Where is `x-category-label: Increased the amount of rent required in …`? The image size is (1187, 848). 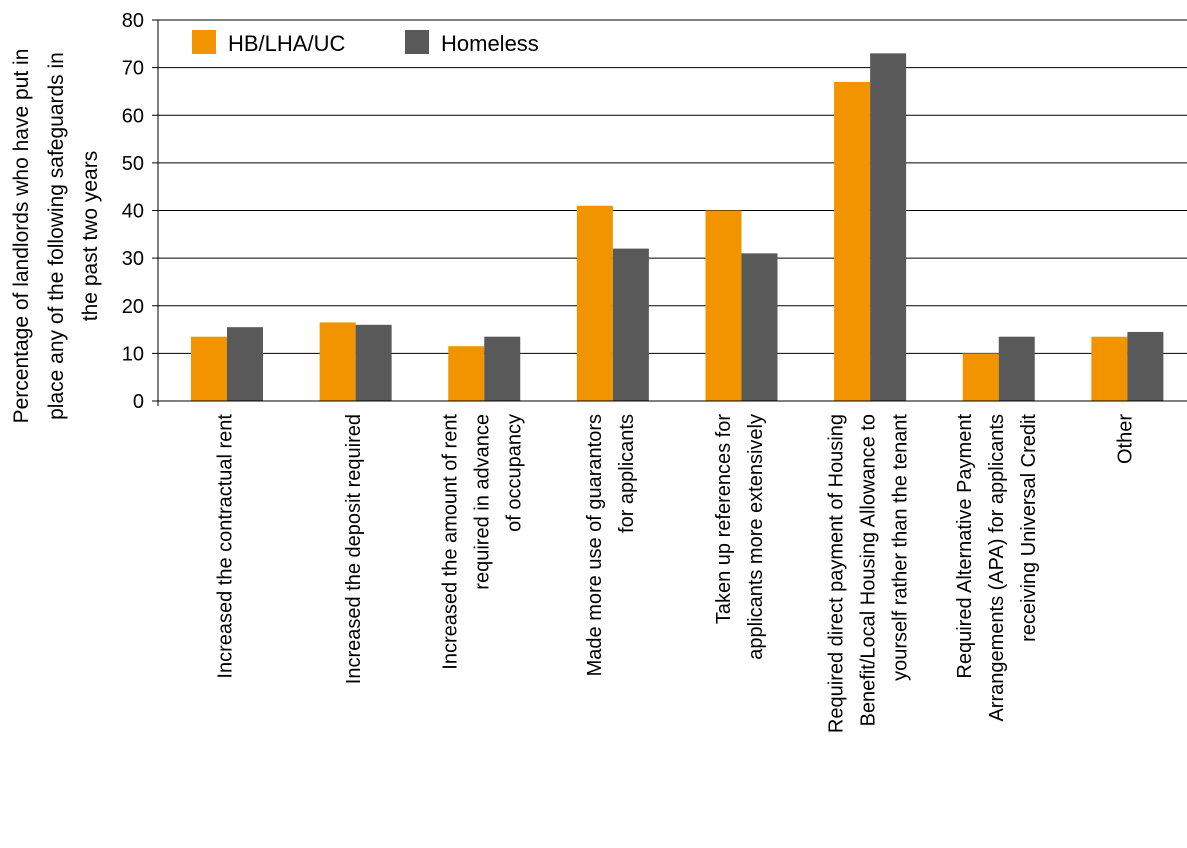
x-category-label: Increased the amount of rent required in … is located at coordinates (483, 542).